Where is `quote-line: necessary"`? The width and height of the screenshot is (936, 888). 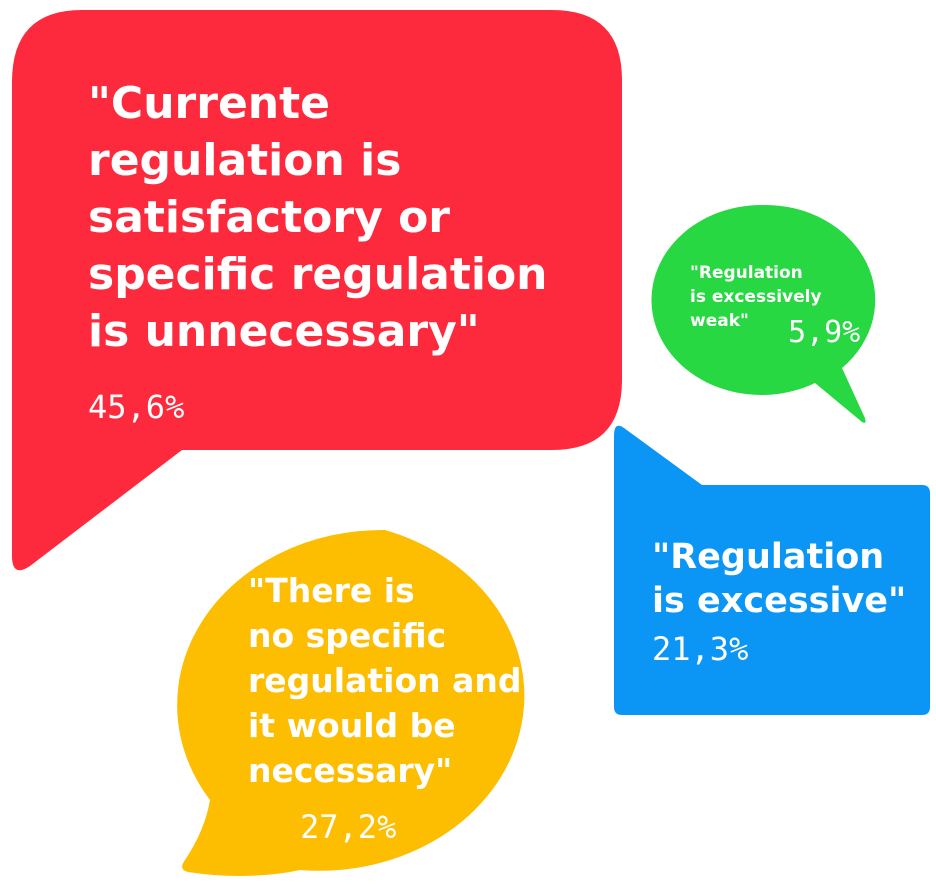
quote-line: necessary" is located at coordinates (350, 770).